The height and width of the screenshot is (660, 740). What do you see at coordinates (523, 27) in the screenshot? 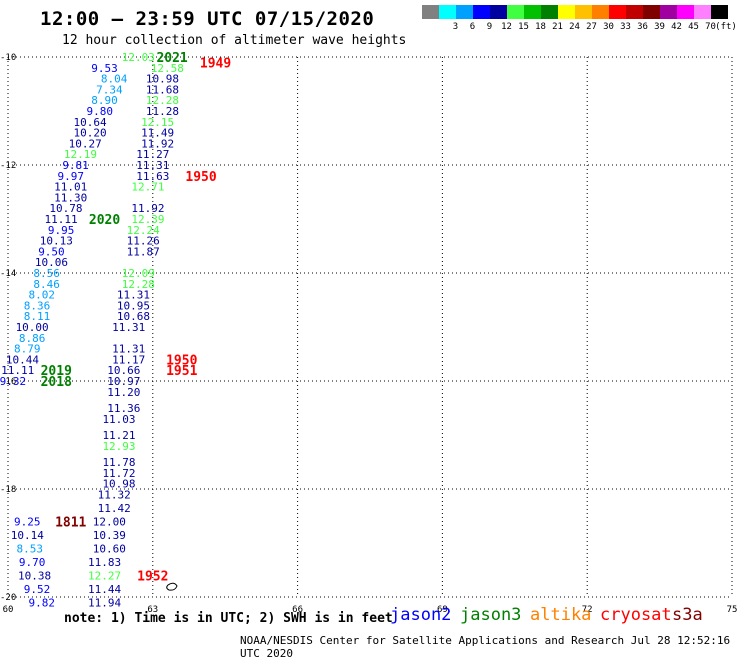
I see `legend-label: 15` at bounding box center [523, 27].